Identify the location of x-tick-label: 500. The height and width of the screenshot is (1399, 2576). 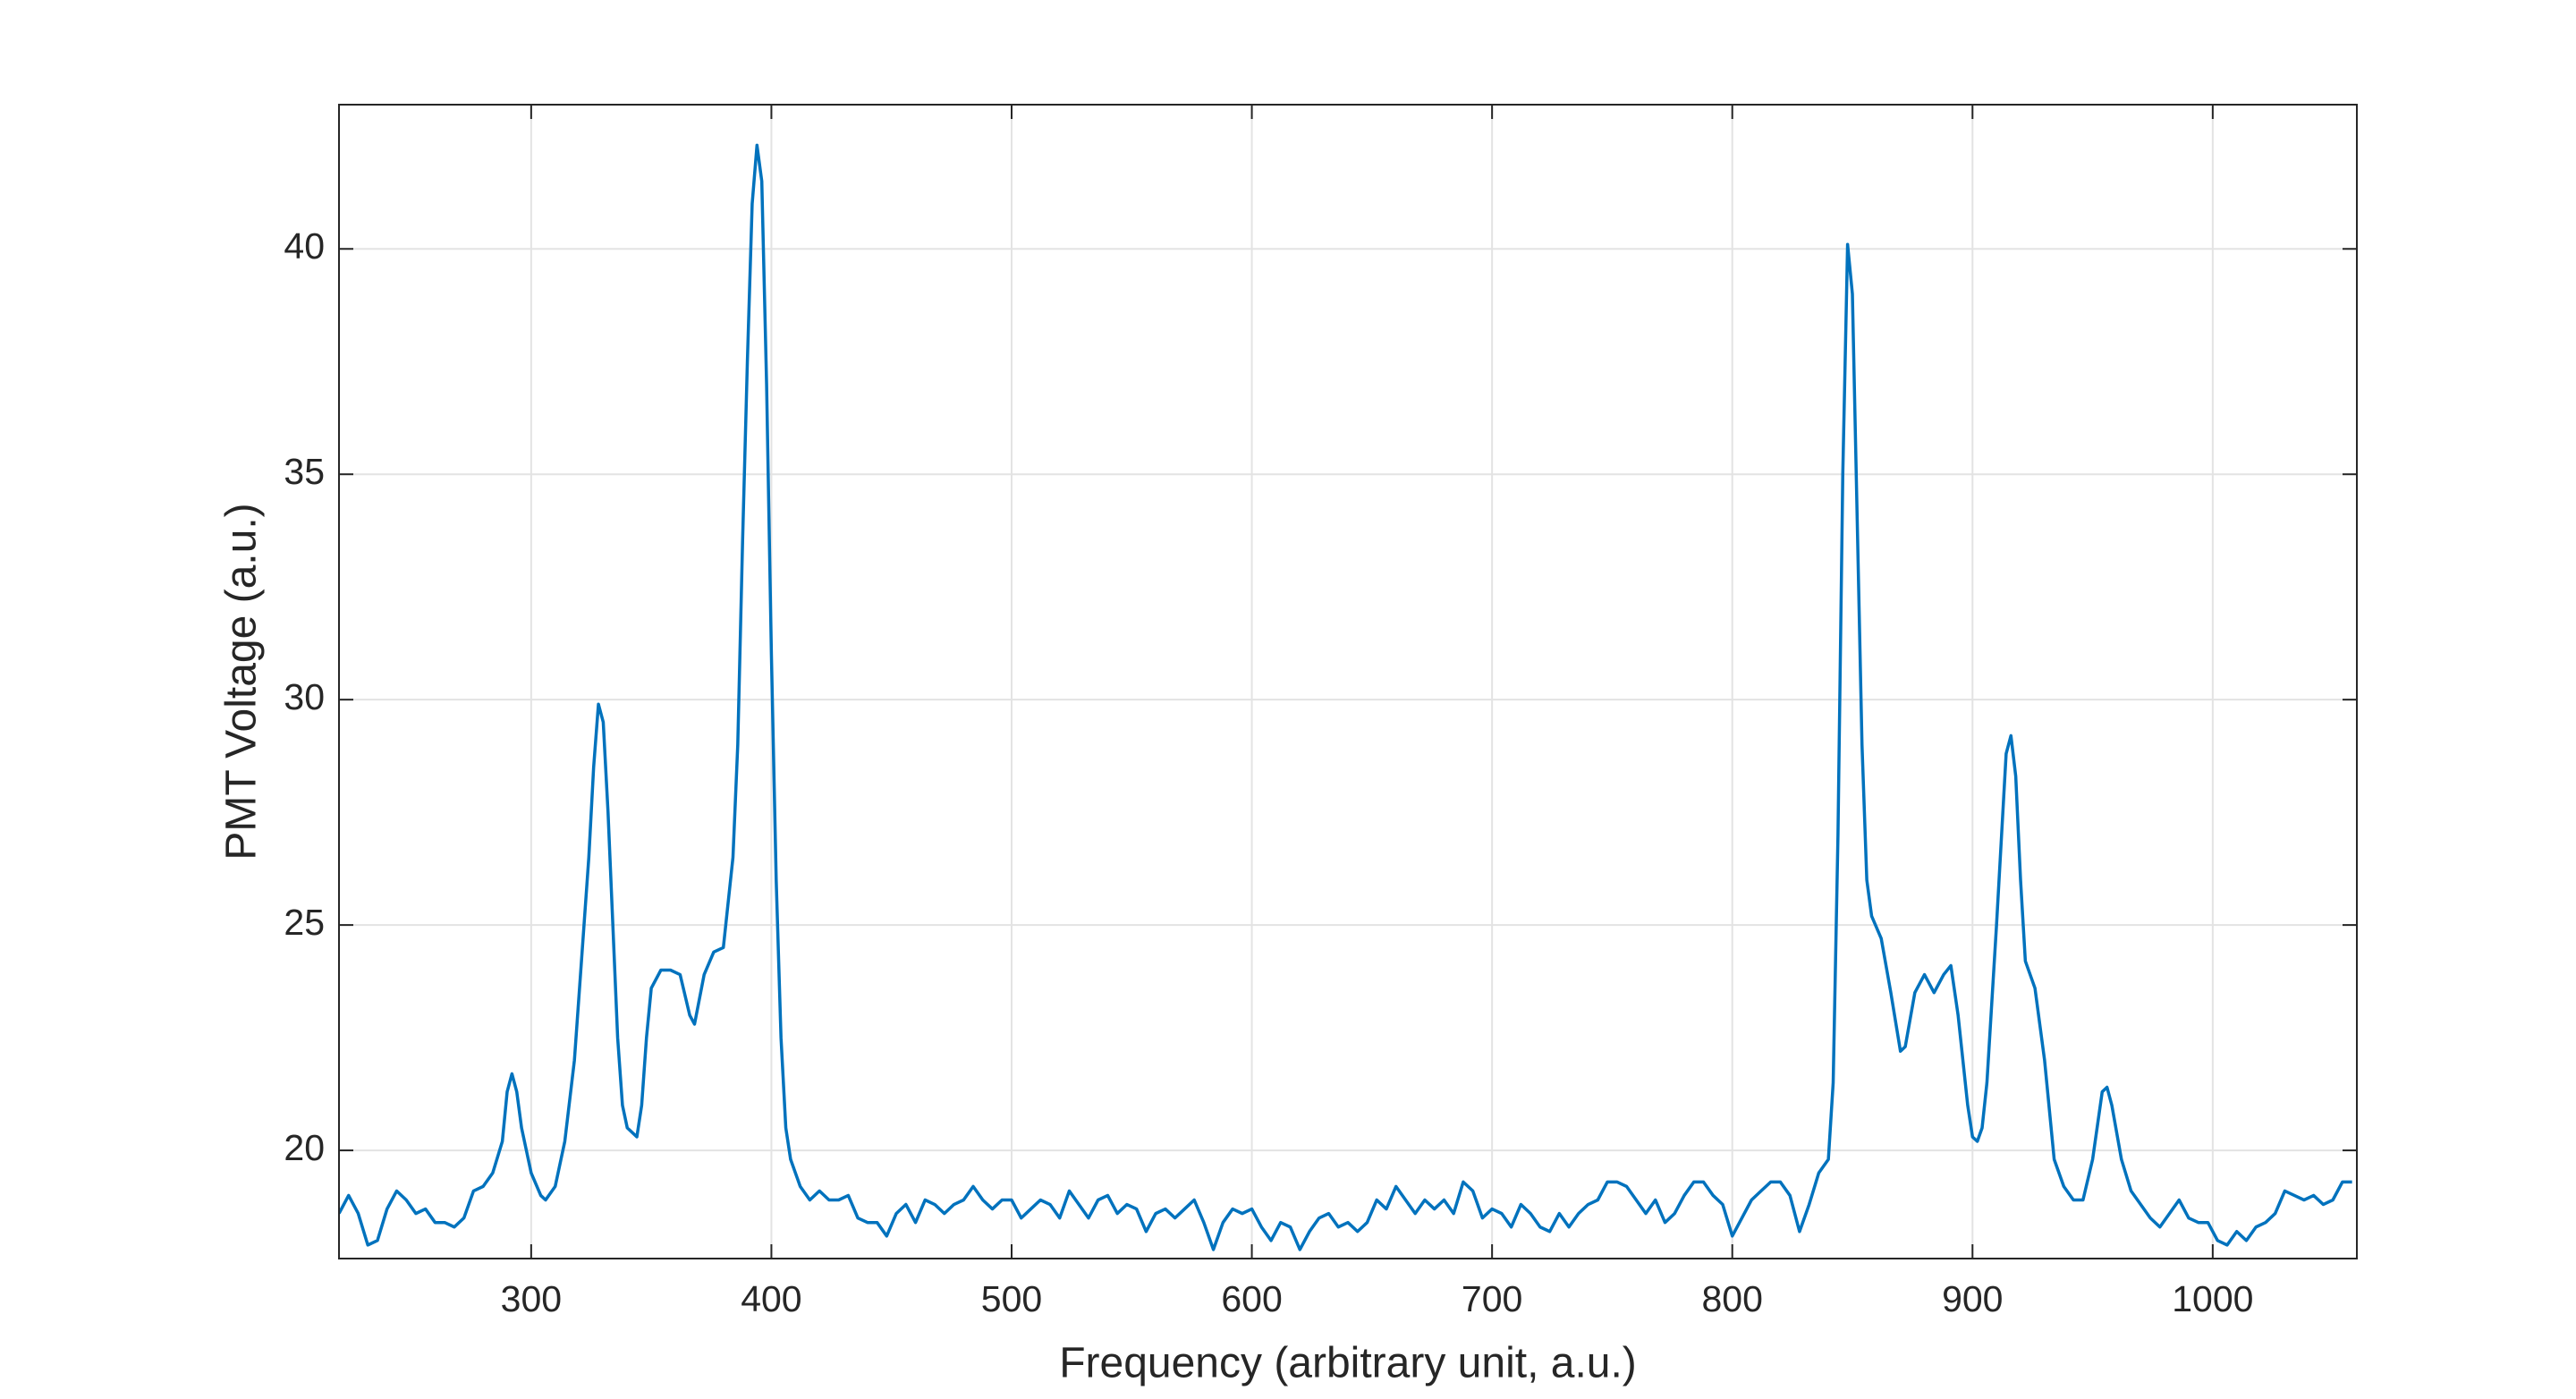
(1011, 1298).